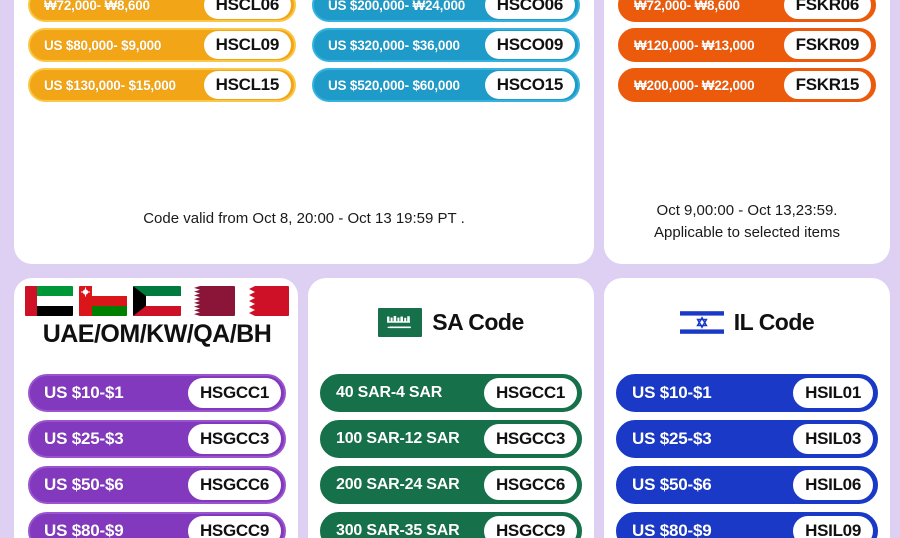 This screenshot has height=538, width=900. Describe the element at coordinates (827, 9) in the screenshot. I see `coupon-code: FSKR06` at that location.